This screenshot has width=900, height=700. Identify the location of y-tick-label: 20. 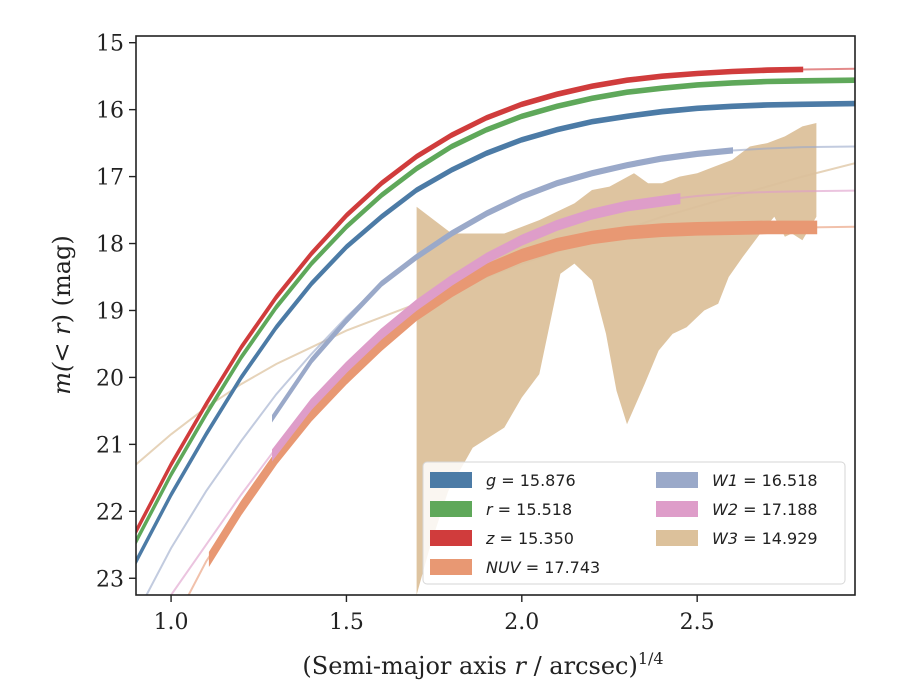
(110, 378).